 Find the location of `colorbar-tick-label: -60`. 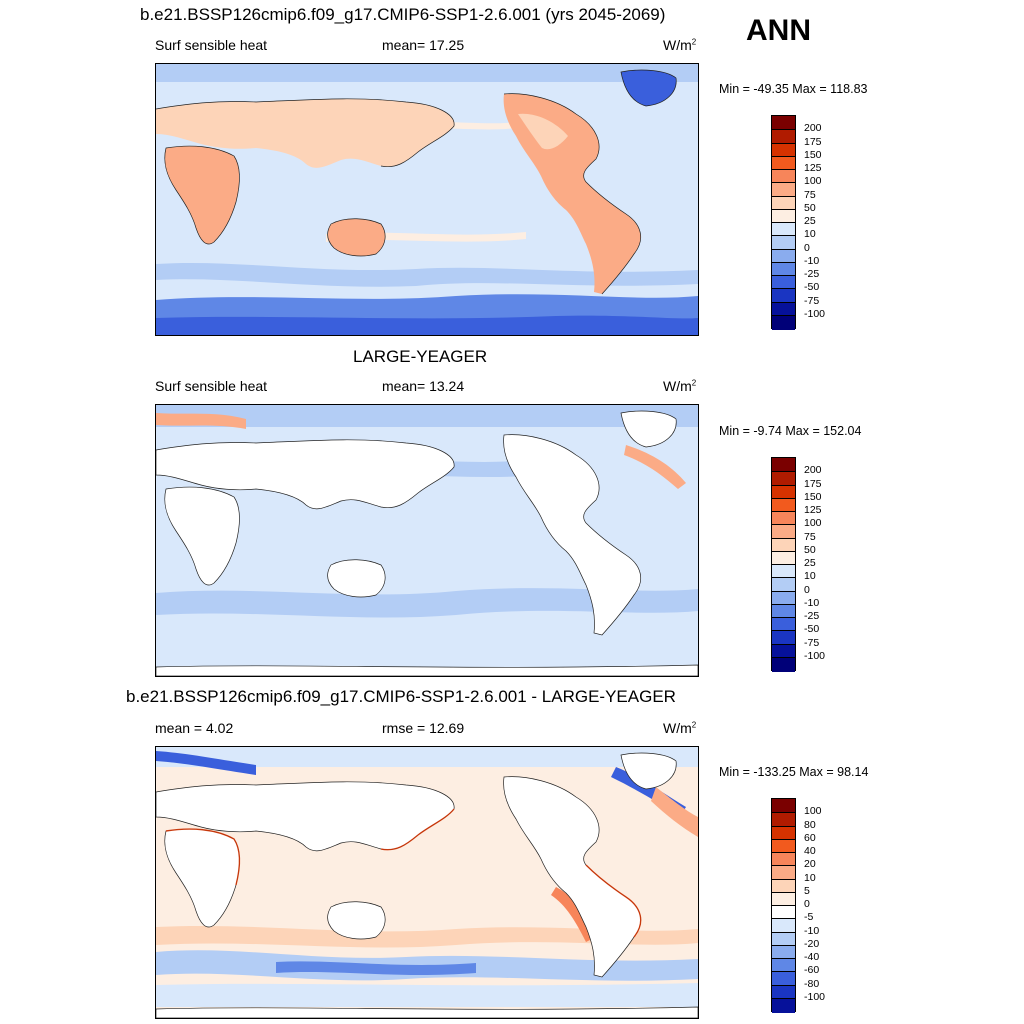

colorbar-tick-label: -60 is located at coordinates (812, 970).